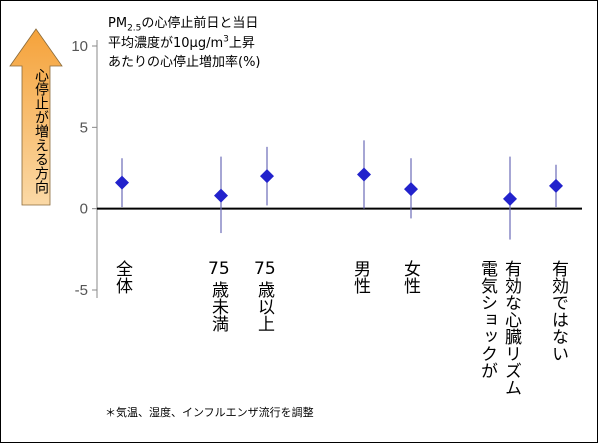 The image size is (600, 445). Describe the element at coordinates (487, 319) in the screenshot. I see `category-label: 電気ショックが` at that location.